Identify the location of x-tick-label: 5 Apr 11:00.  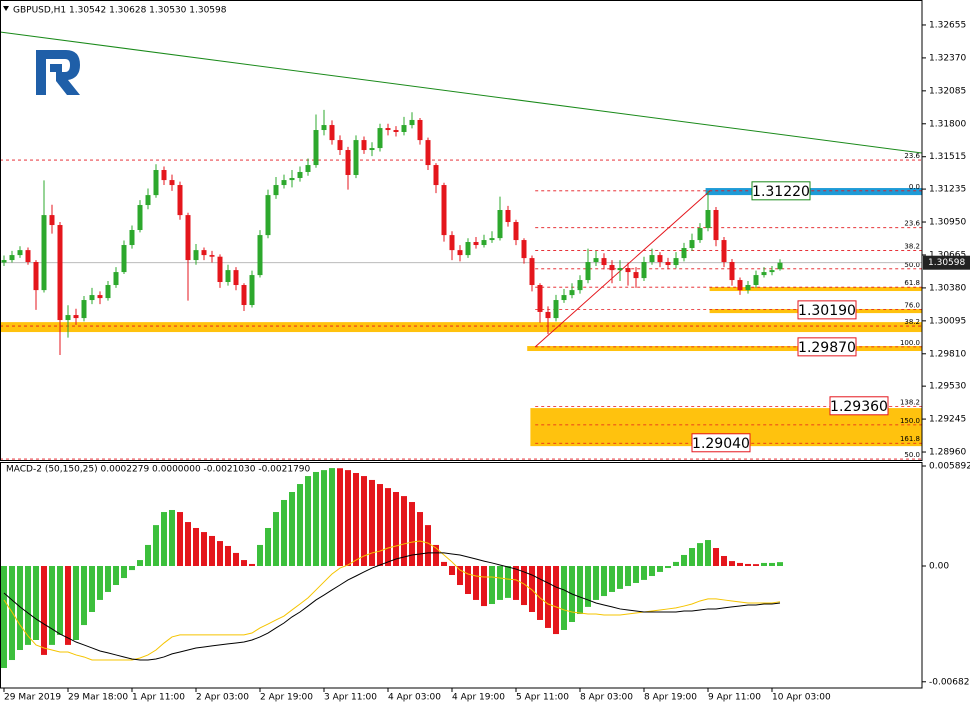
(542, 698).